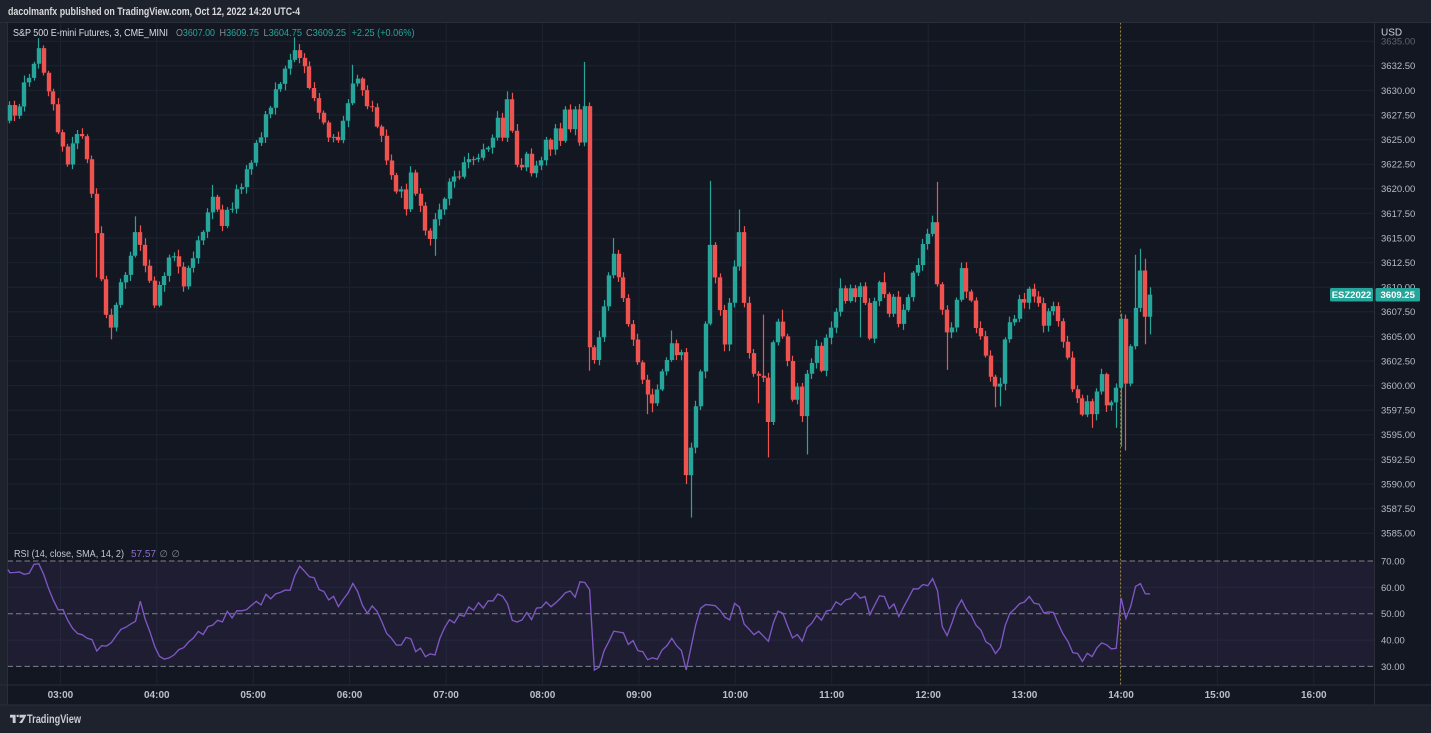 The image size is (1431, 733). Describe the element at coordinates (1398, 361) in the screenshot. I see `svg-text: 3602.50` at that location.